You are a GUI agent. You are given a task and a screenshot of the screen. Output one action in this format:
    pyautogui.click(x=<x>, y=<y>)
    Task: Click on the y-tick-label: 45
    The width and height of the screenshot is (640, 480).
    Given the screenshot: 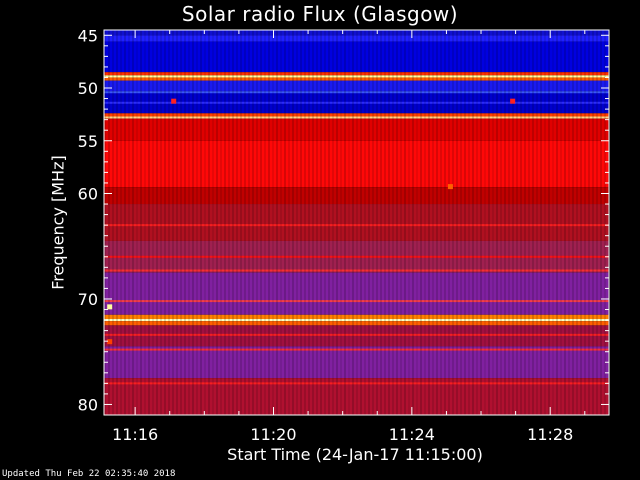 What is the action you would take?
    pyautogui.click(x=88, y=35)
    